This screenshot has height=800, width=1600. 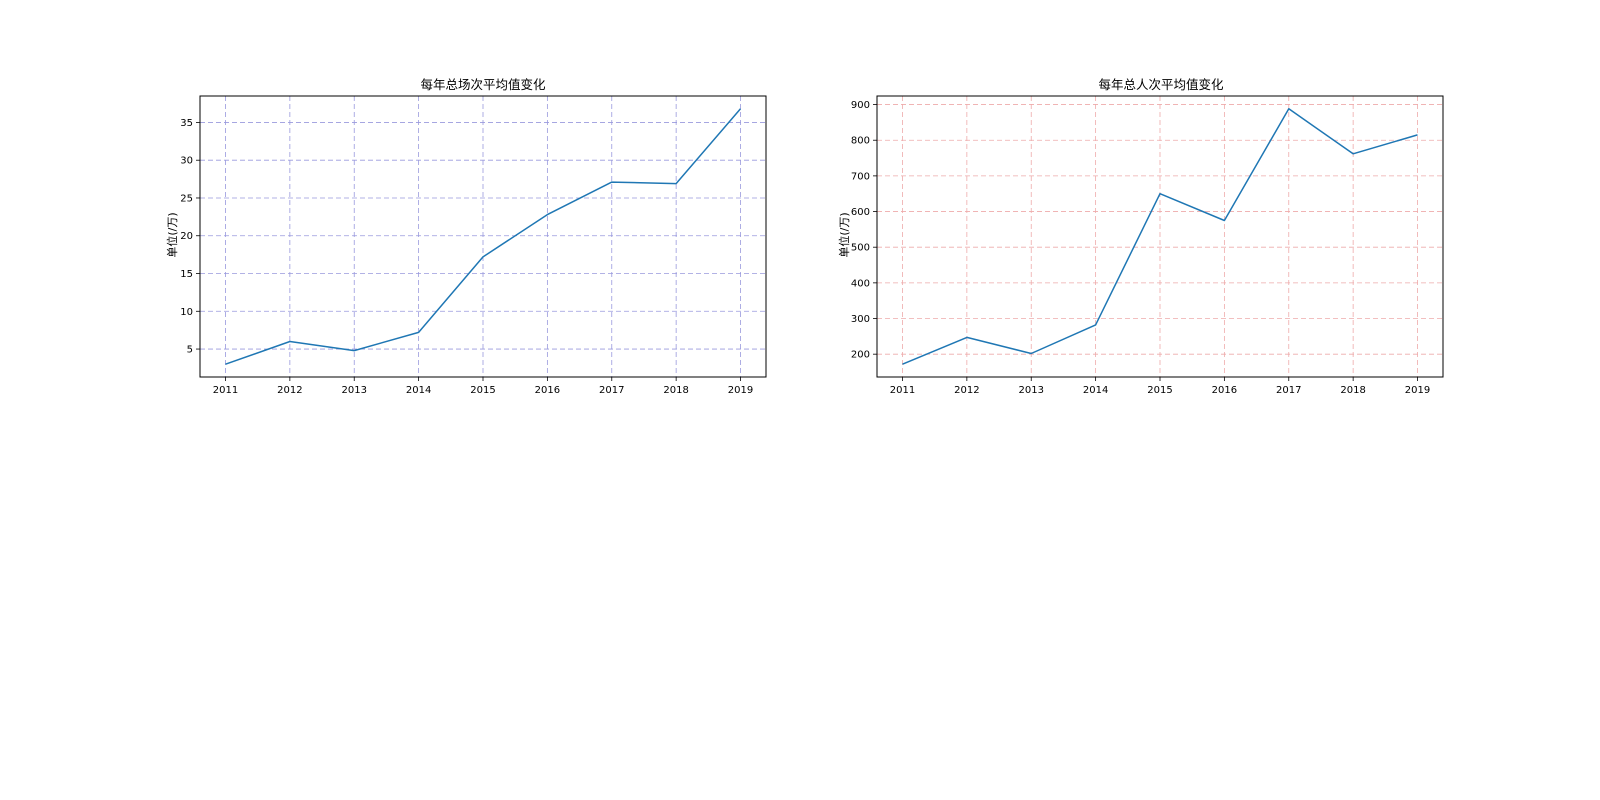 I want to click on y-tick-label: 700, so click(x=860, y=176).